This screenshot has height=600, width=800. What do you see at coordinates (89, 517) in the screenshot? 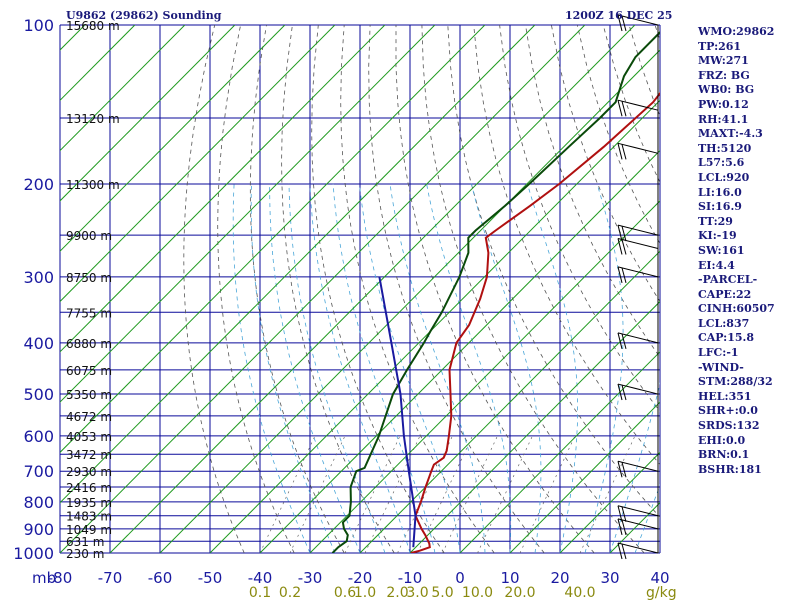
I see `height-label: 1483 m` at bounding box center [89, 517].